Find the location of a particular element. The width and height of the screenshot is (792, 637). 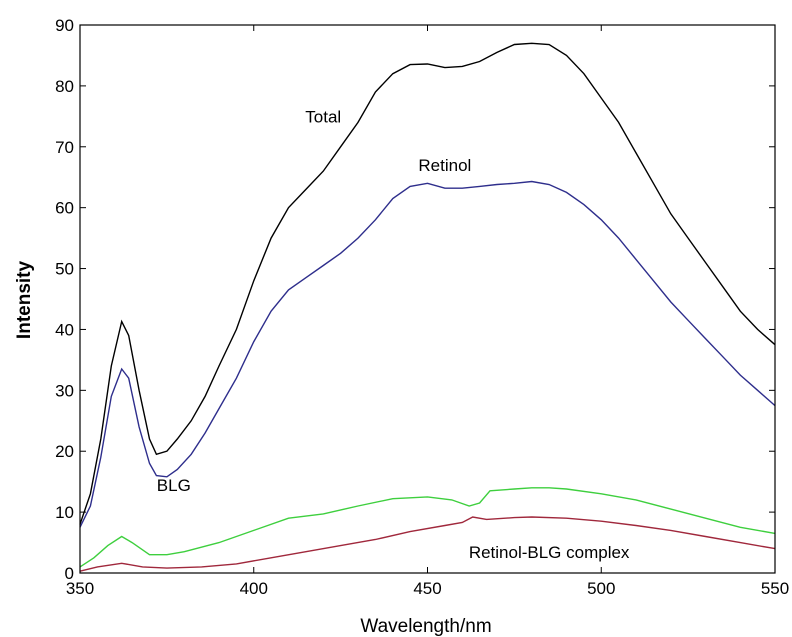

y-tick-label: 80 is located at coordinates (64, 86).